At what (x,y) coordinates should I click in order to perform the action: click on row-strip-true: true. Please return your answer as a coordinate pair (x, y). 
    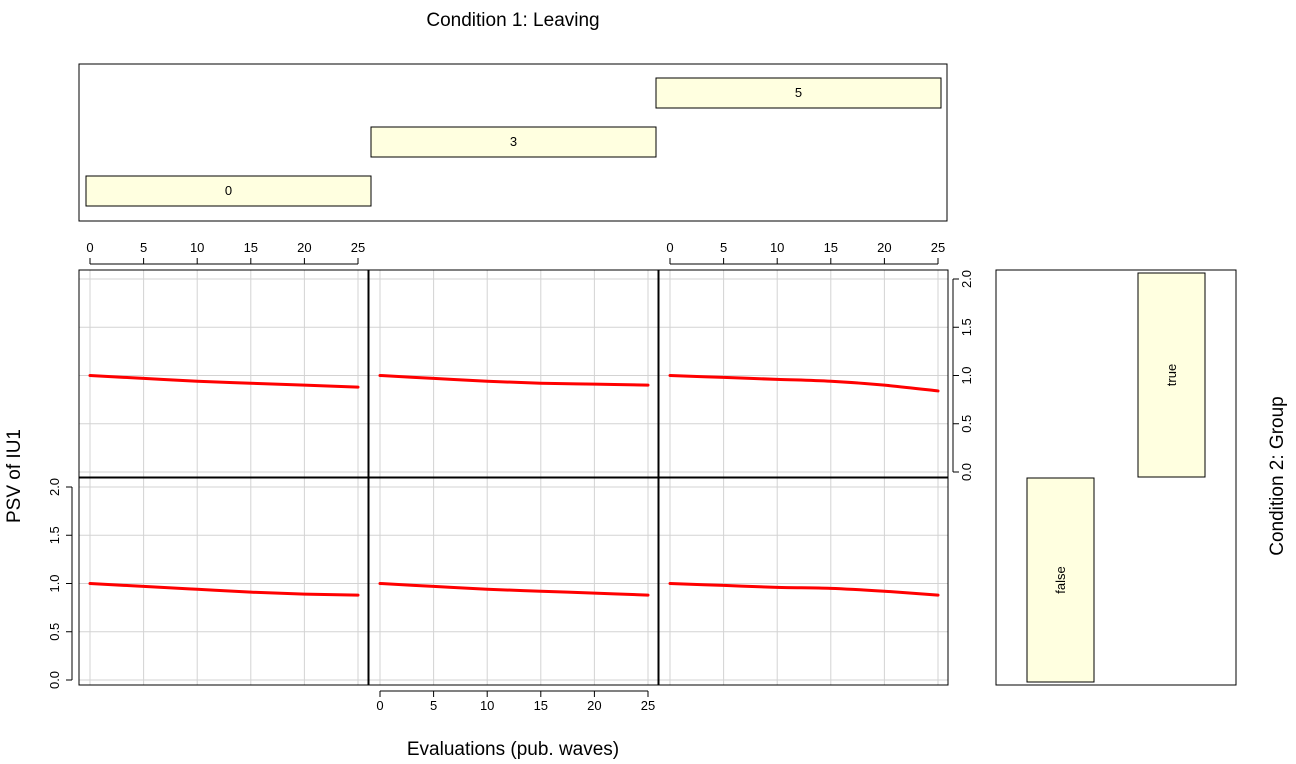
    Looking at the image, I should click on (1171, 375).